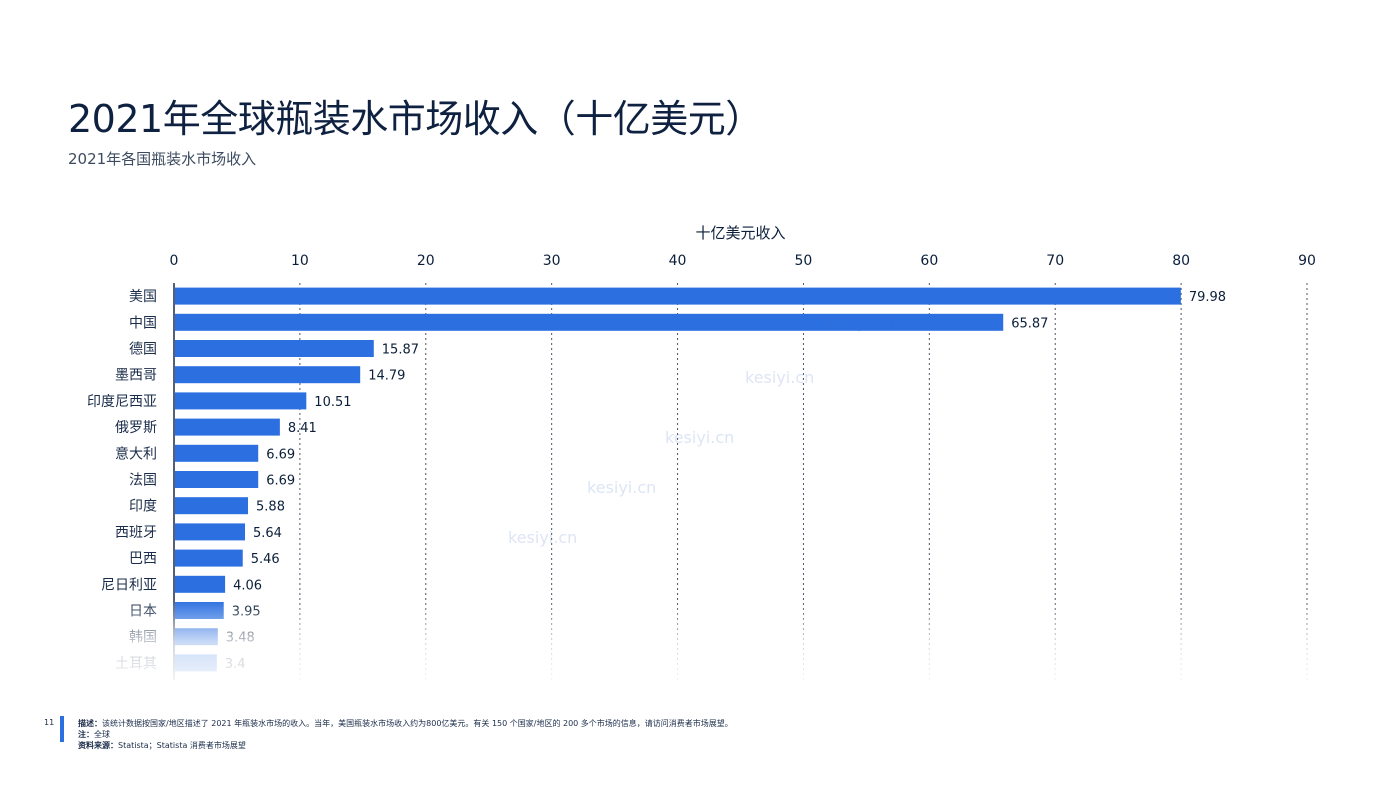 The image size is (1400, 788). What do you see at coordinates (143, 350) in the screenshot?
I see `category-label: 德国` at bounding box center [143, 350].